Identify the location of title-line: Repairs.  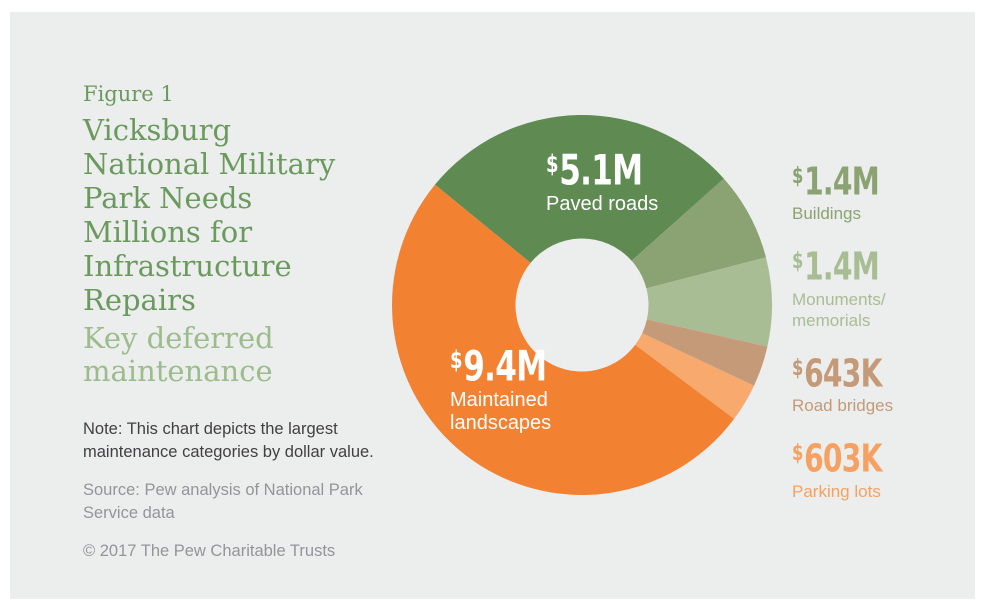
(139, 300).